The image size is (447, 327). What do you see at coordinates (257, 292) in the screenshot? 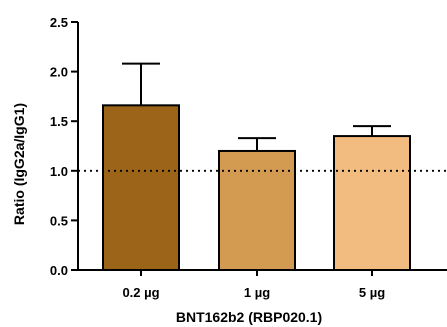
I see `x-tick-label: 1 µg` at bounding box center [257, 292].